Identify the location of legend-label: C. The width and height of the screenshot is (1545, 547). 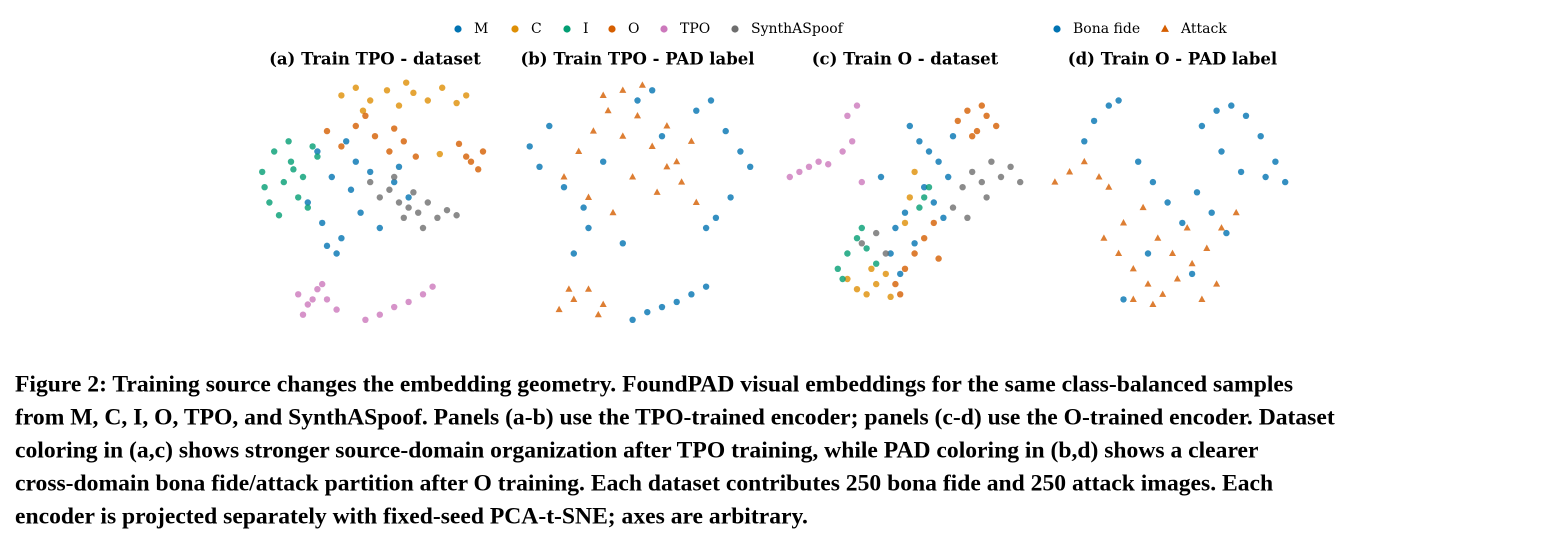
(536, 29).